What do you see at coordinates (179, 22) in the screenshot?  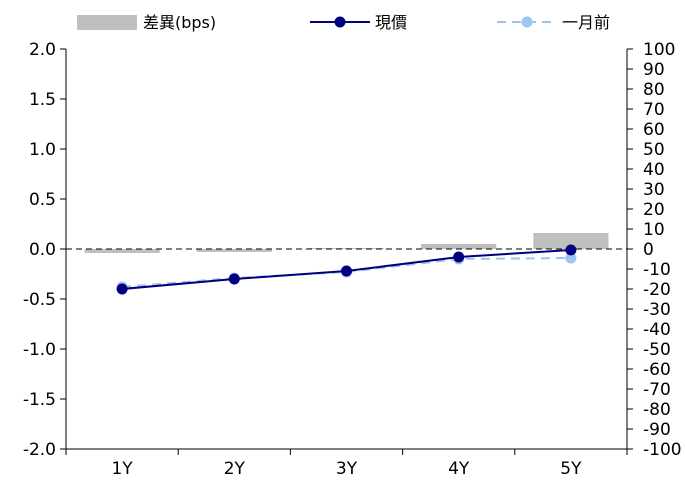 I see `legend-bar-label: 差異(bps)` at bounding box center [179, 22].